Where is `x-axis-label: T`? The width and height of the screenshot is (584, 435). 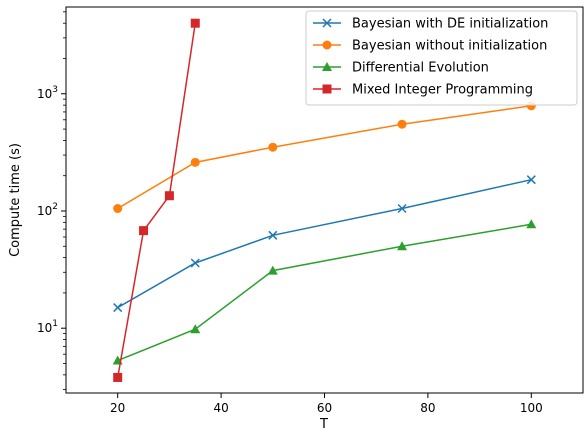 x-axis-label: T is located at coordinates (323, 424).